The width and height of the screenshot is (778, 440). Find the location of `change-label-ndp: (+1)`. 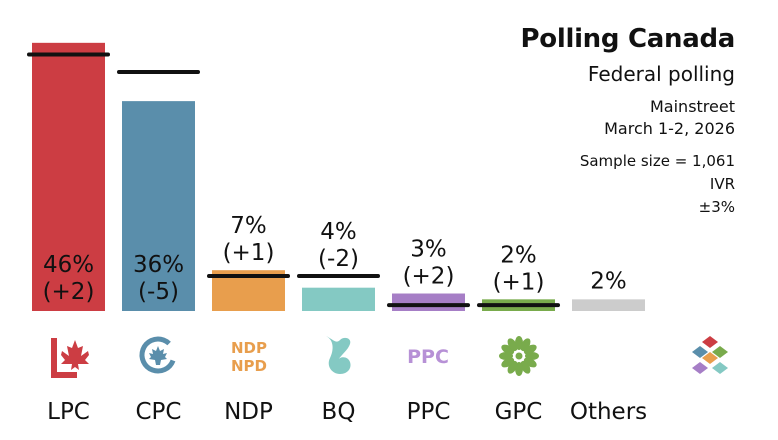

change-label-ndp: (+1) is located at coordinates (249, 253).